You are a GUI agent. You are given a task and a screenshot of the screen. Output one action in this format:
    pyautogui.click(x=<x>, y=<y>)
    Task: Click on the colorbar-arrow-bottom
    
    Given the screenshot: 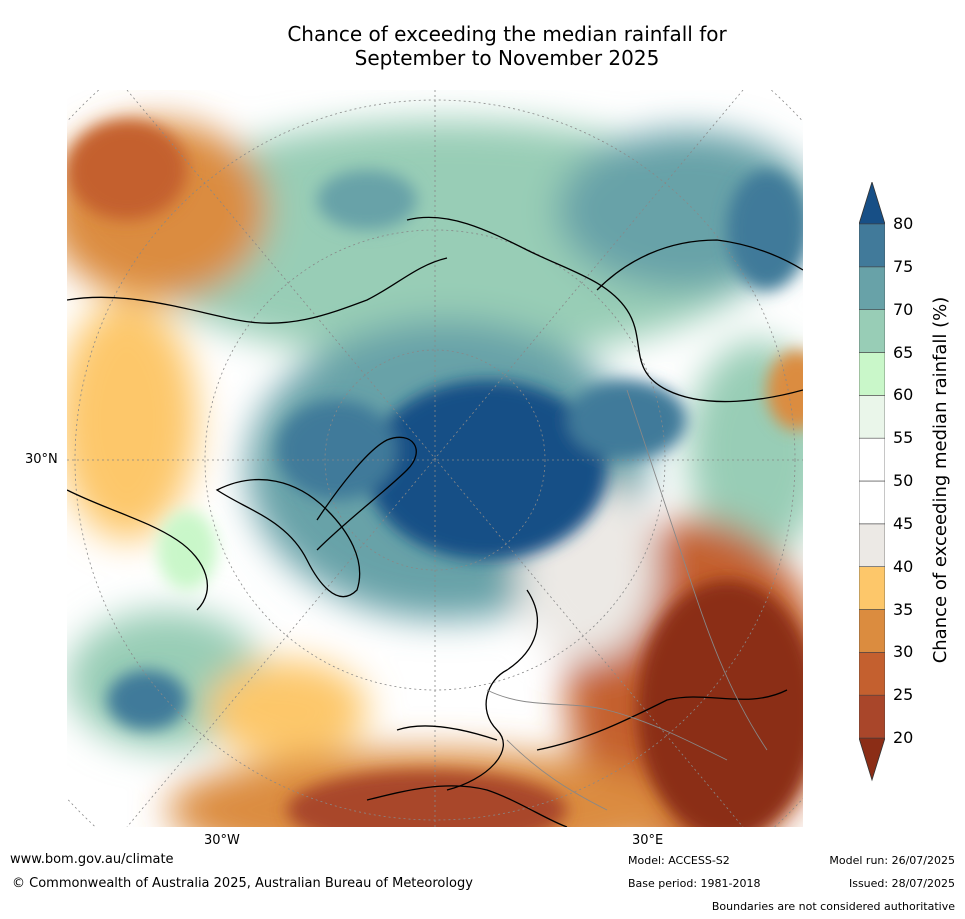 What is the action you would take?
    pyautogui.click(x=872, y=759)
    